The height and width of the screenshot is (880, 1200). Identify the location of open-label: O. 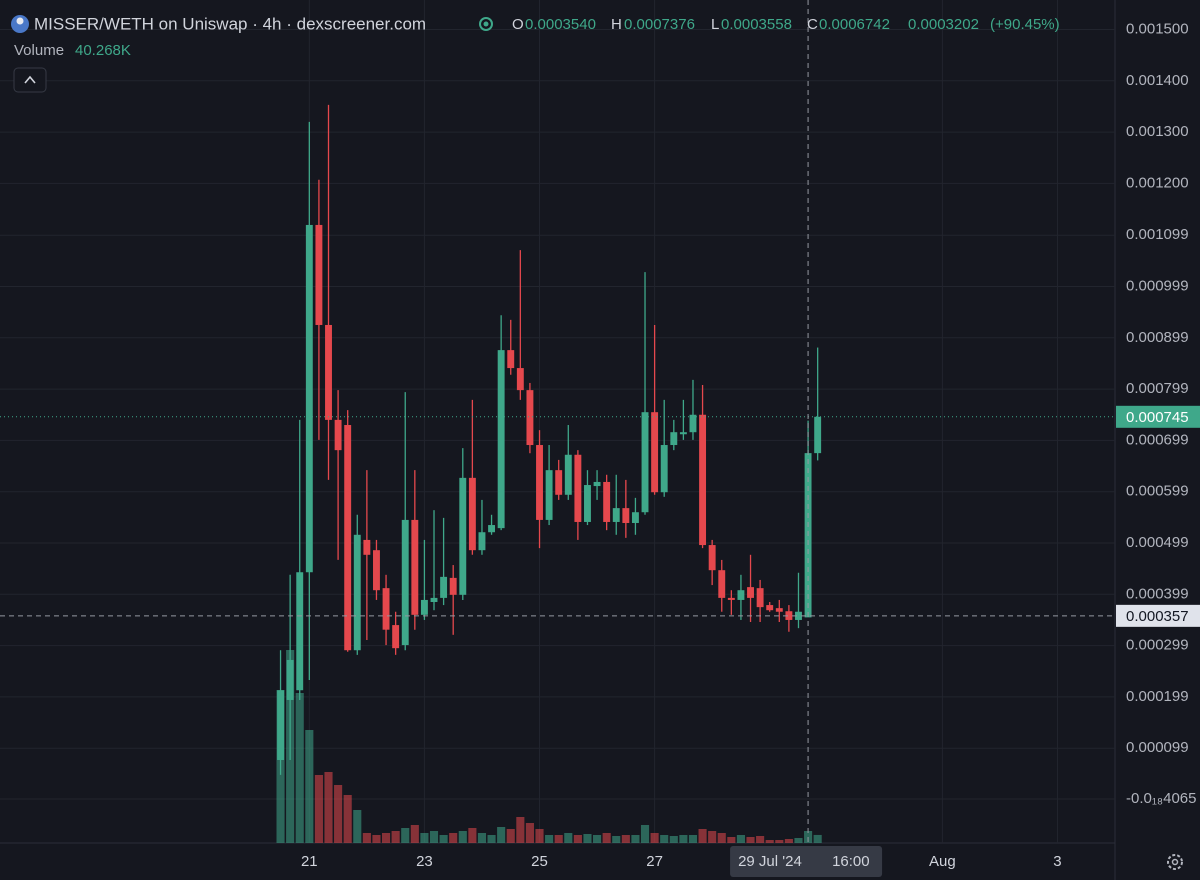
(518, 24).